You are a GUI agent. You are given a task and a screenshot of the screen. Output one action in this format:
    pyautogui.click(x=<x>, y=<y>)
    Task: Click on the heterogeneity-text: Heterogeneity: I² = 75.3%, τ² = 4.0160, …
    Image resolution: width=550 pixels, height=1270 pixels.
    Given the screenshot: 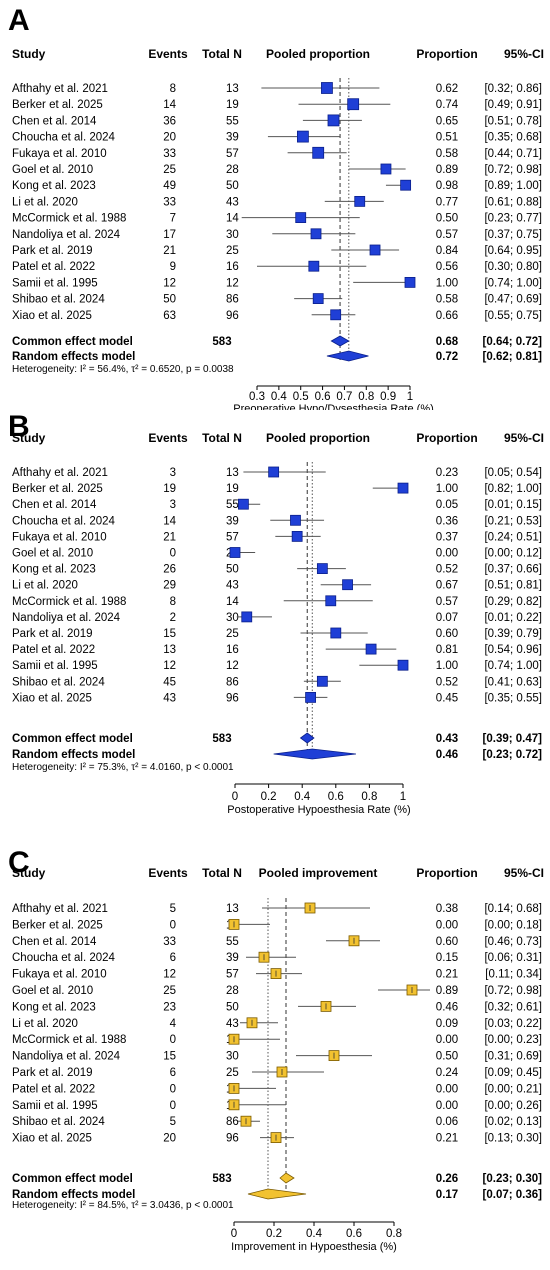 What is the action you would take?
    pyautogui.click(x=123, y=767)
    